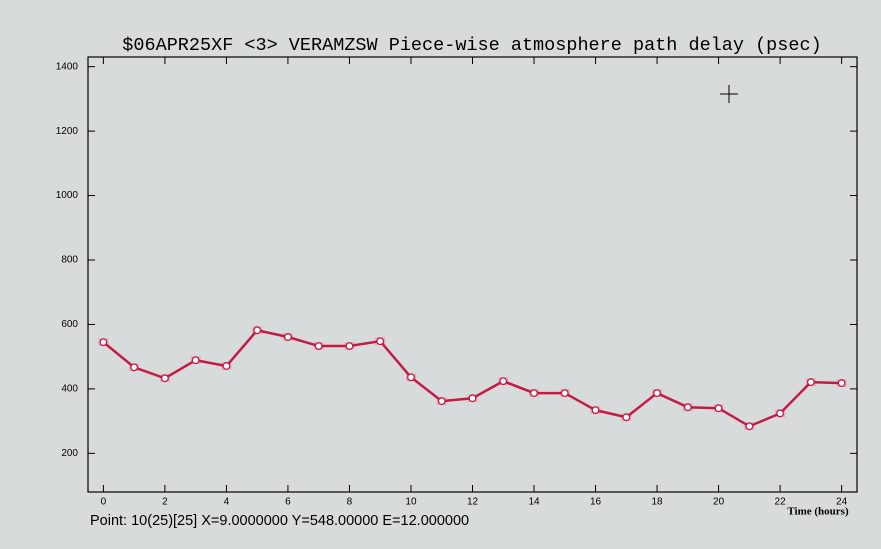 Image resolution: width=881 pixels, height=549 pixels. I want to click on y-tick-label: 400, so click(69, 389).